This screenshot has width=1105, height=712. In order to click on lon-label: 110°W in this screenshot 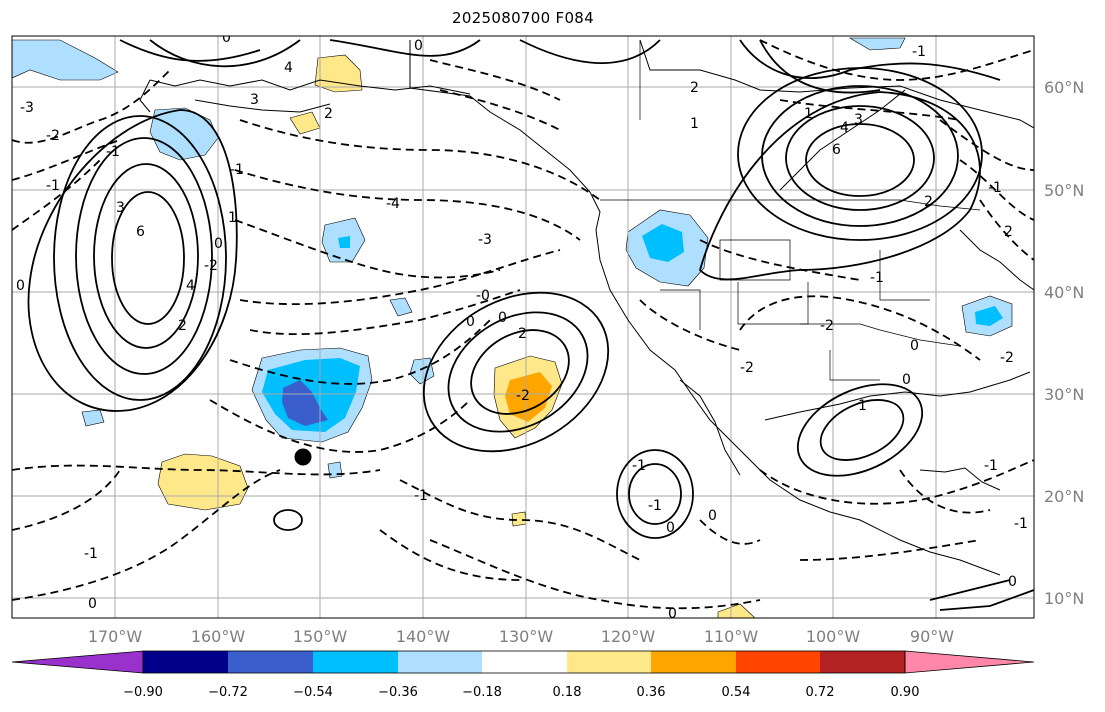, I will do `click(731, 636)`.